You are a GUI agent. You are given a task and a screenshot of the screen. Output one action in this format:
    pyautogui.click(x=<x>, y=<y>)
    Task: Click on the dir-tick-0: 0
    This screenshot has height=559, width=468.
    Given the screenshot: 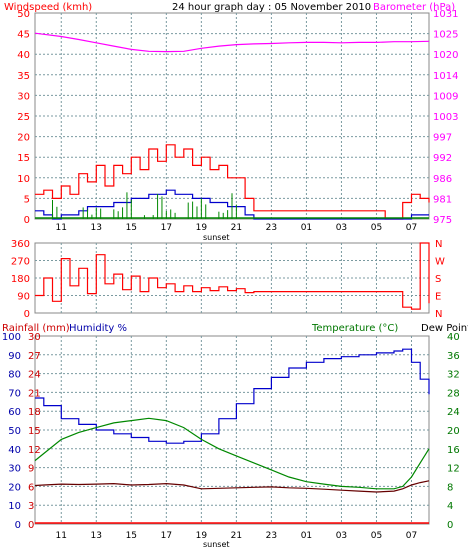 What is the action you would take?
    pyautogui.click(x=27, y=314)
    